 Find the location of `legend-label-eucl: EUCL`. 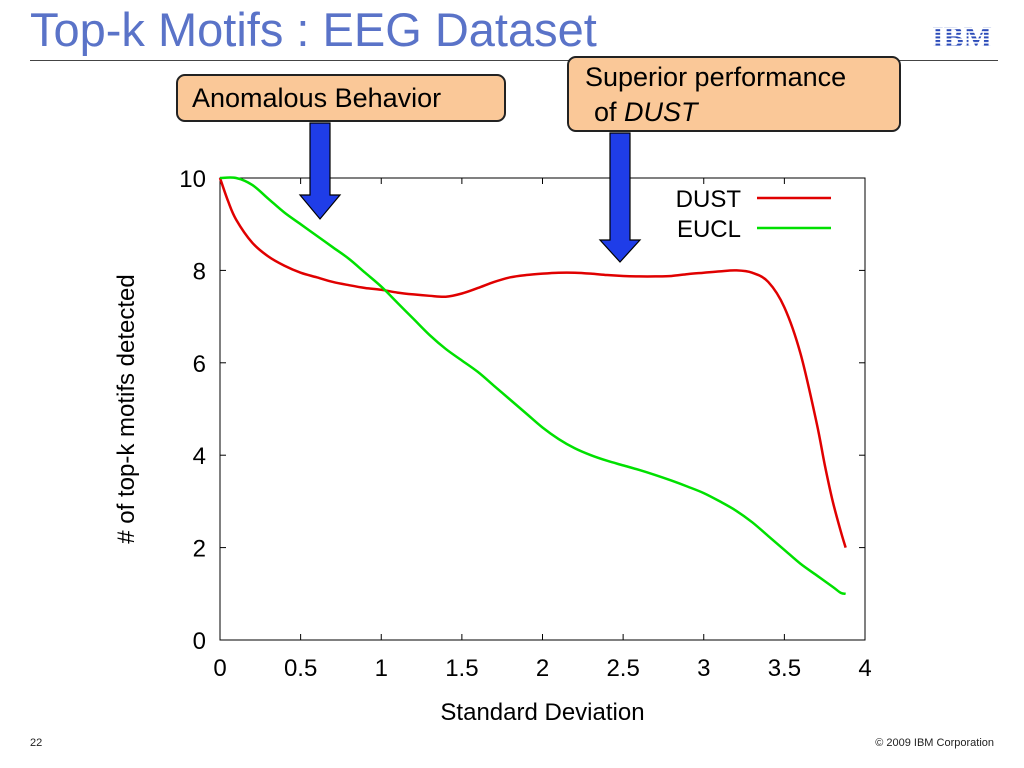

legend-label-eucl: EUCL is located at coordinates (709, 229).